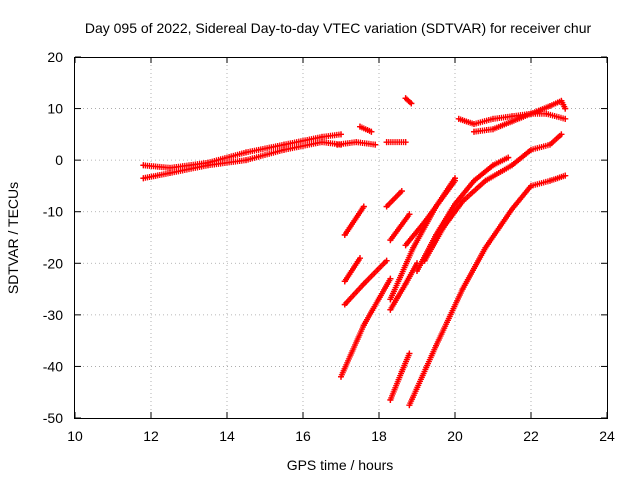  I want to click on x-tick-label: 14, so click(227, 436).